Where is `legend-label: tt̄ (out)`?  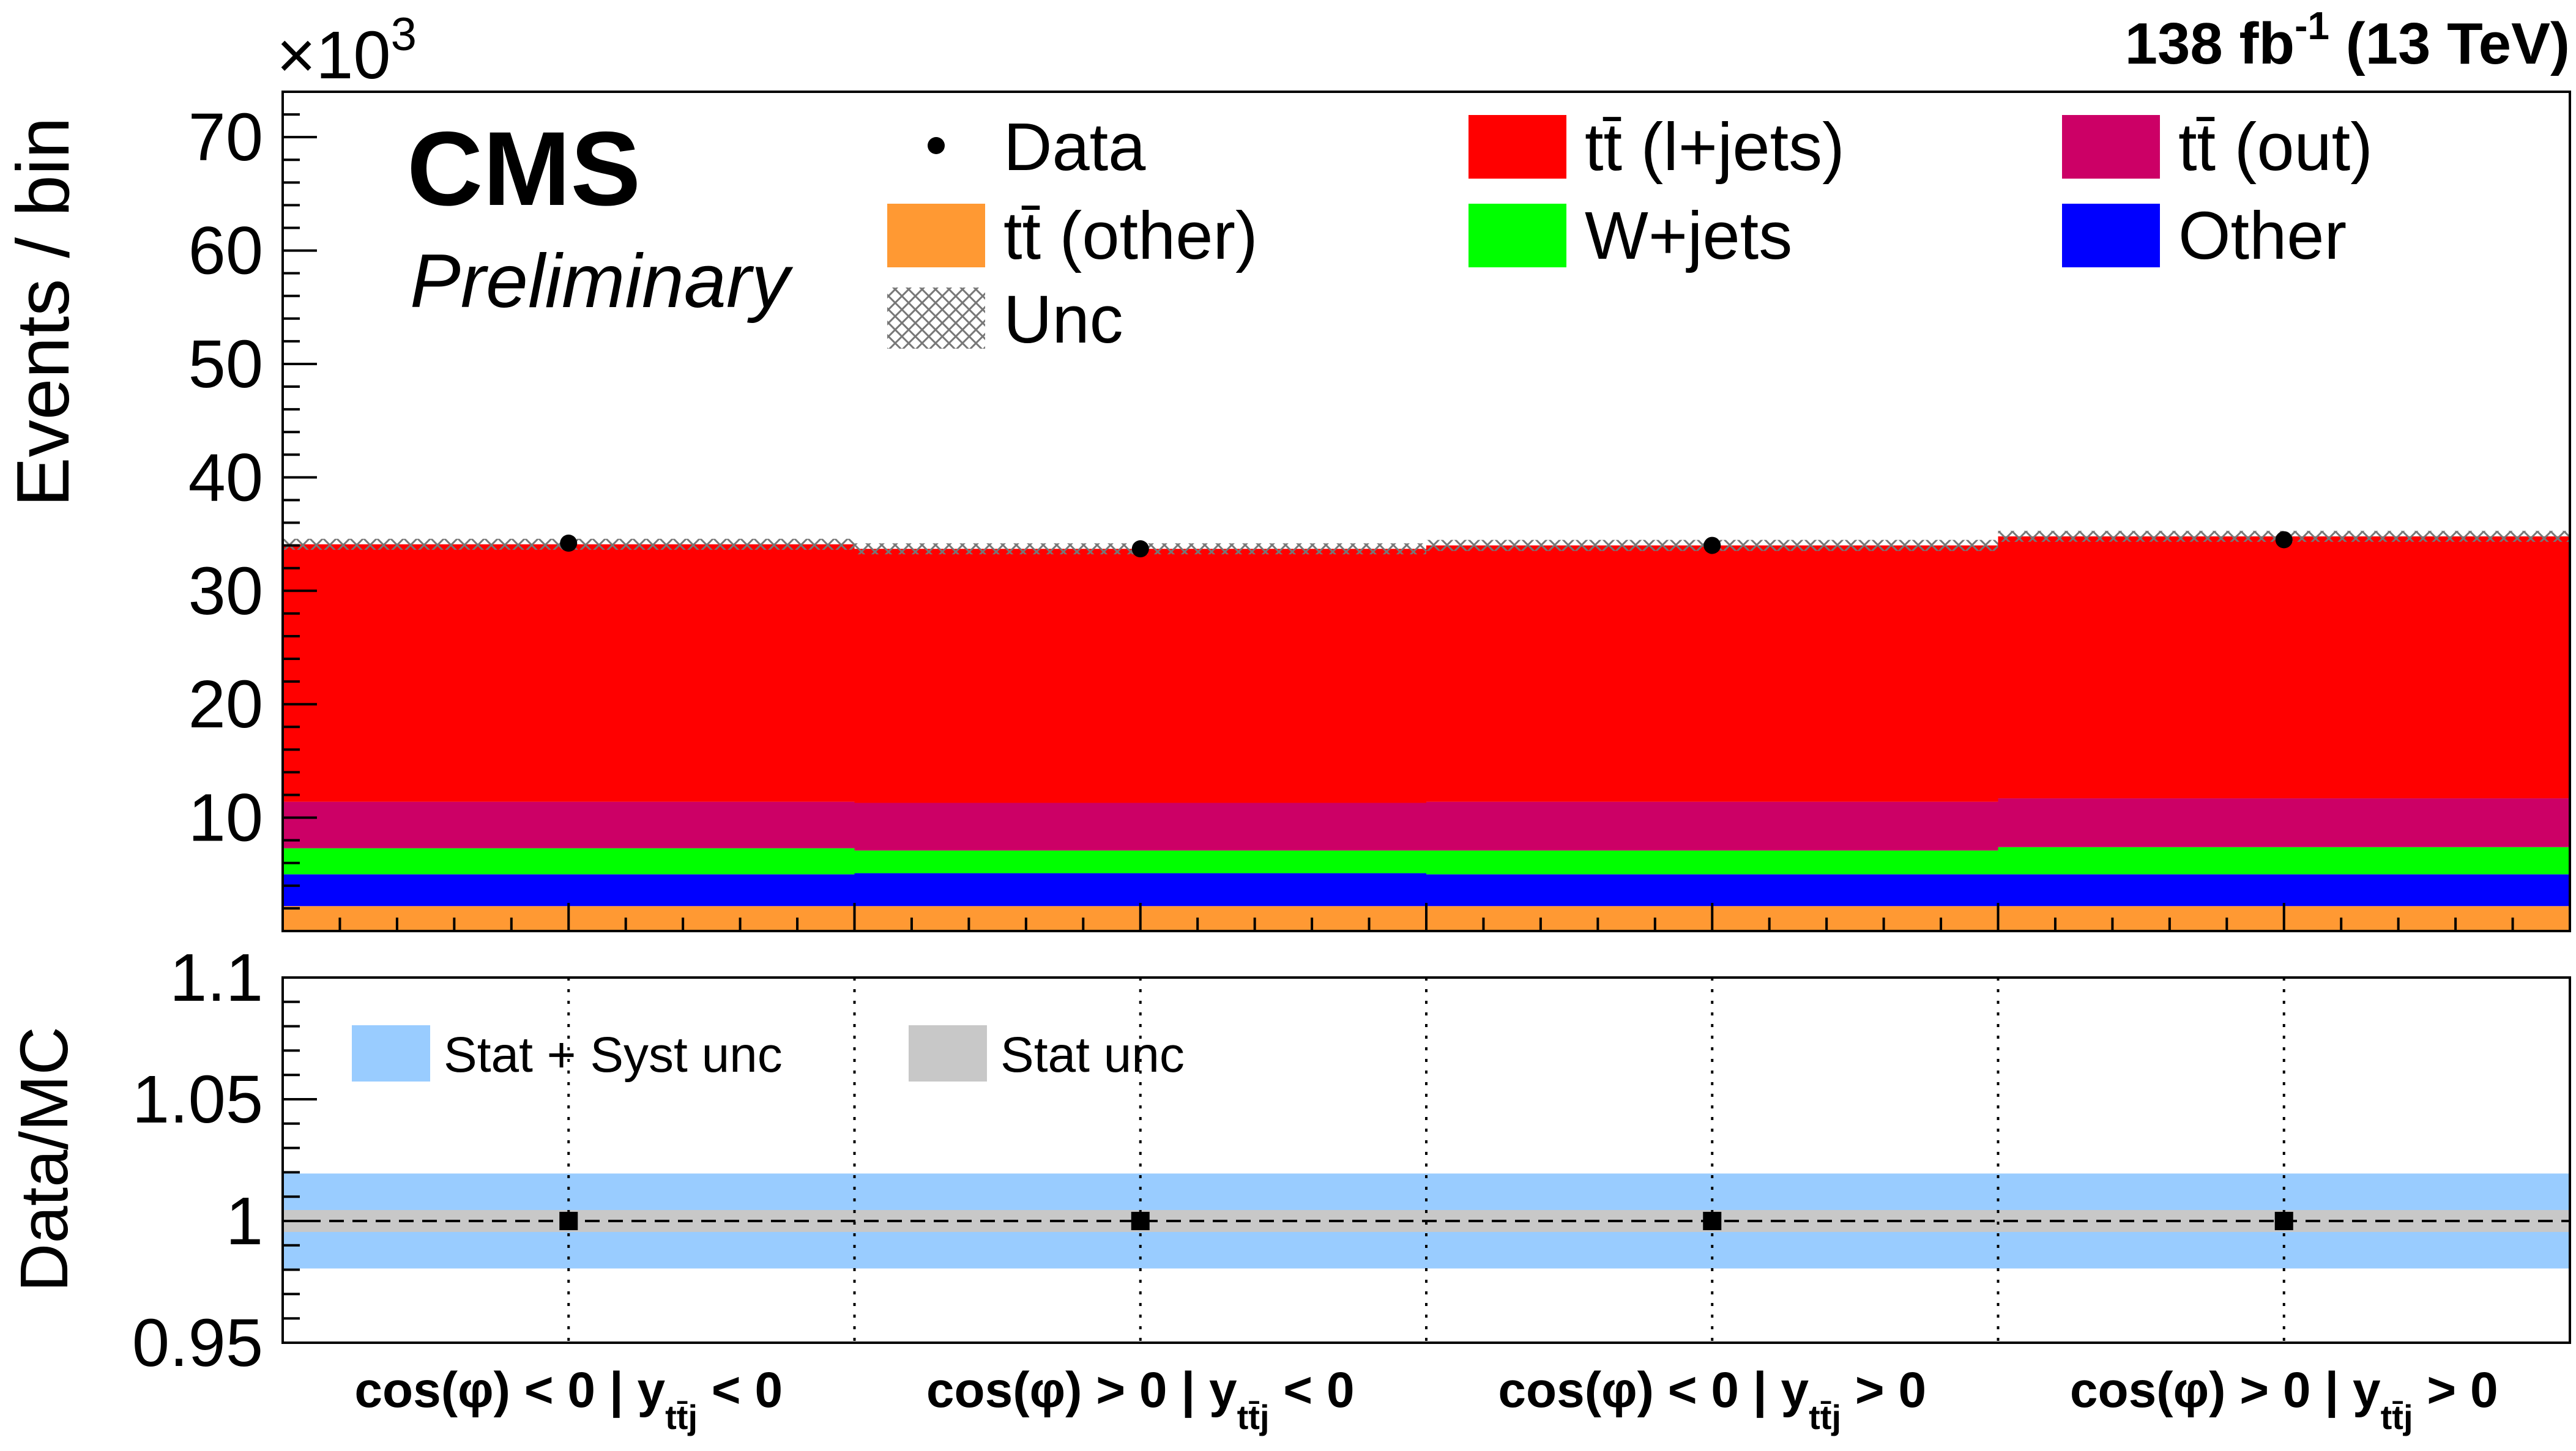
legend-label: tt̄ (out) is located at coordinates (2276, 147).